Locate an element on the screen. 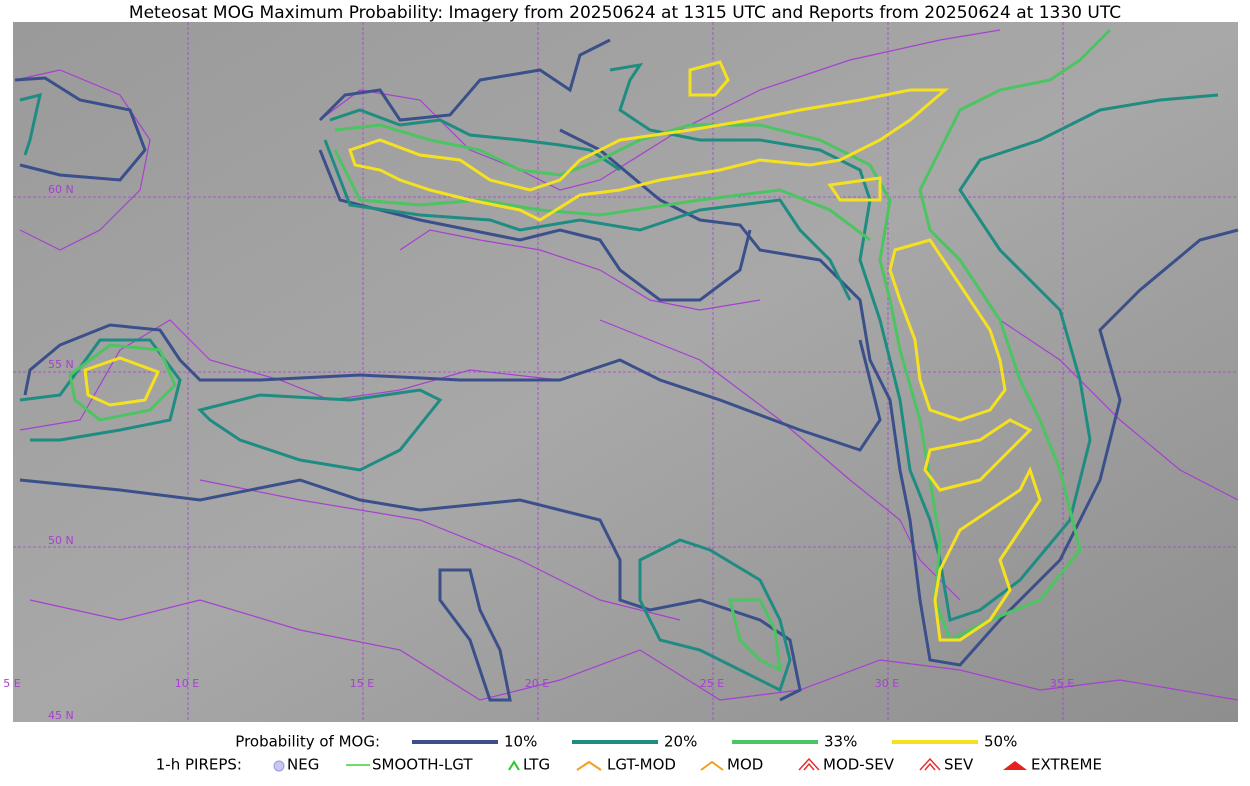  lat-label: 55 N is located at coordinates (61, 364).